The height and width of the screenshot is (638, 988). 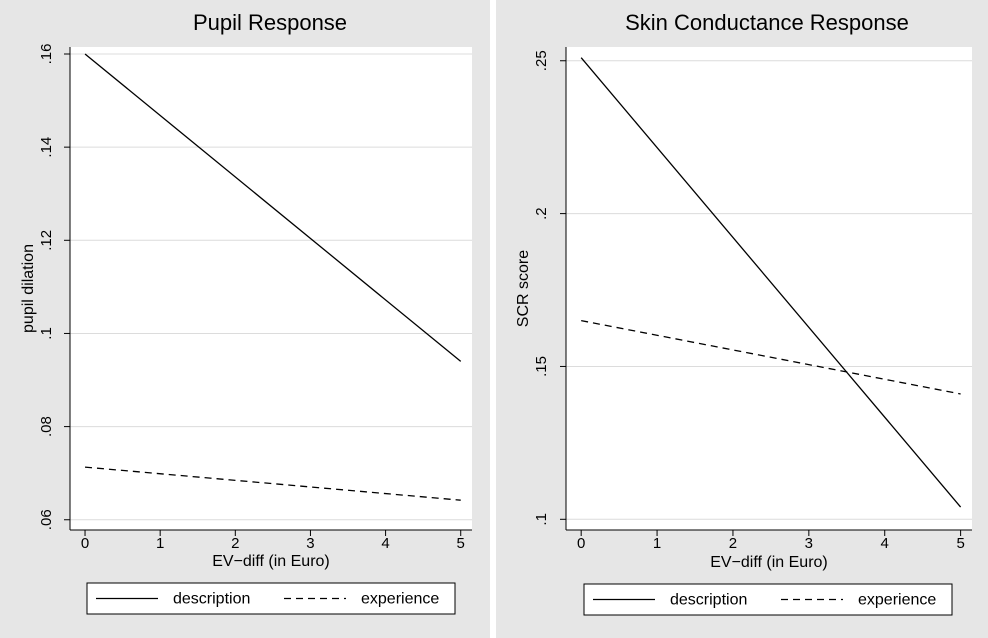 What do you see at coordinates (46, 240) in the screenshot?
I see `y-tick-label: .12` at bounding box center [46, 240].